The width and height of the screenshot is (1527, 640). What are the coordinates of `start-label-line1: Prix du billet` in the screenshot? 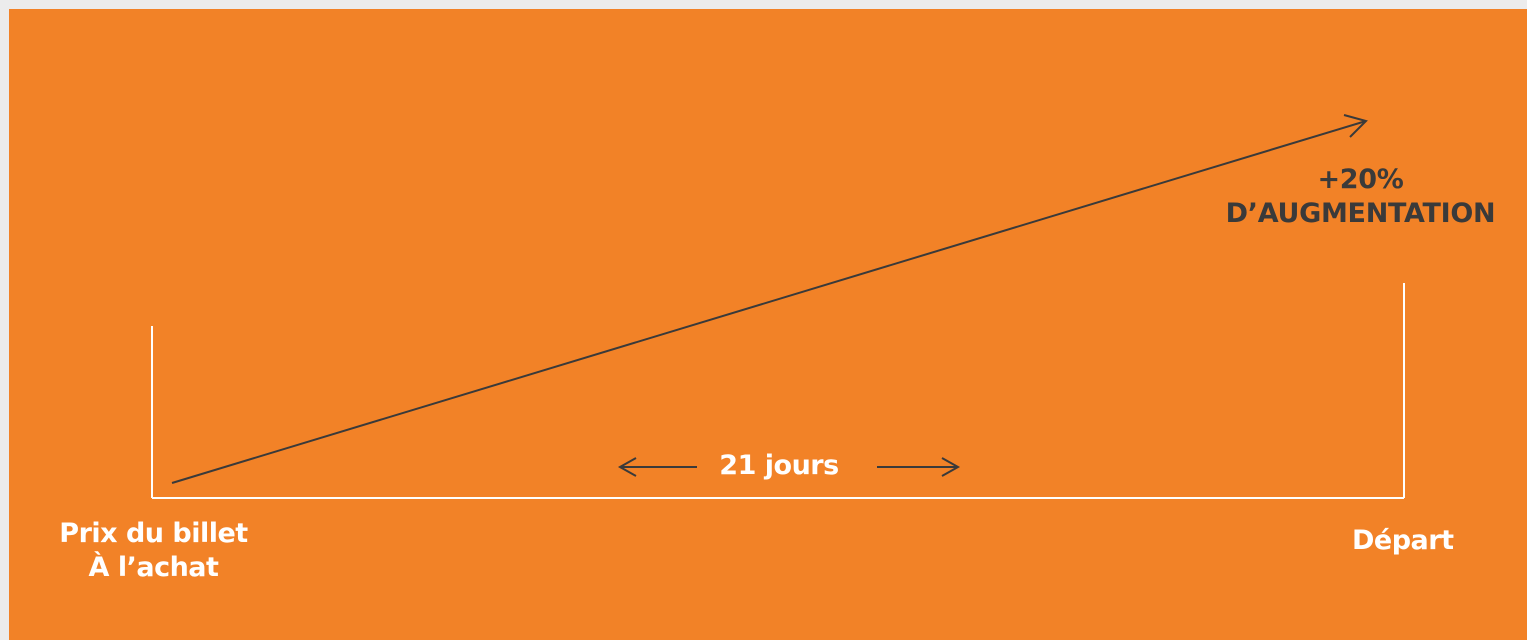 It's located at (153, 533).